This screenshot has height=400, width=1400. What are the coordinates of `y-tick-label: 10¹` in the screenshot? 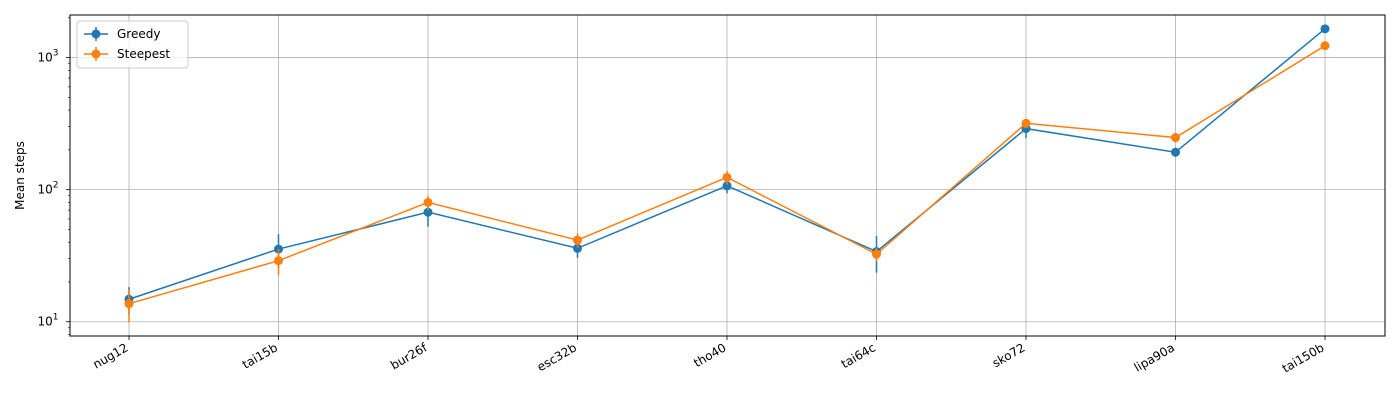 It's located at (47, 321).